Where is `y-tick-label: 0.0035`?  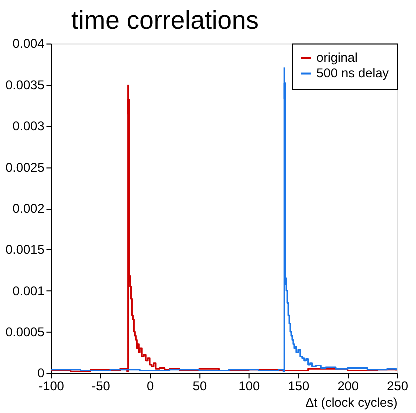
y-tick-label: 0.0035 is located at coordinates (25, 84).